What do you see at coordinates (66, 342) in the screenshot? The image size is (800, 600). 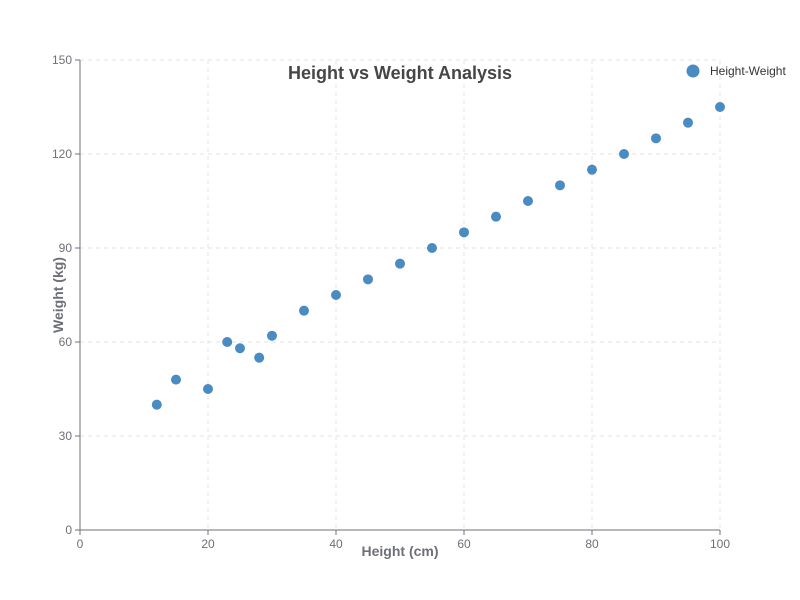 I see `y-tick-label: 60` at bounding box center [66, 342].